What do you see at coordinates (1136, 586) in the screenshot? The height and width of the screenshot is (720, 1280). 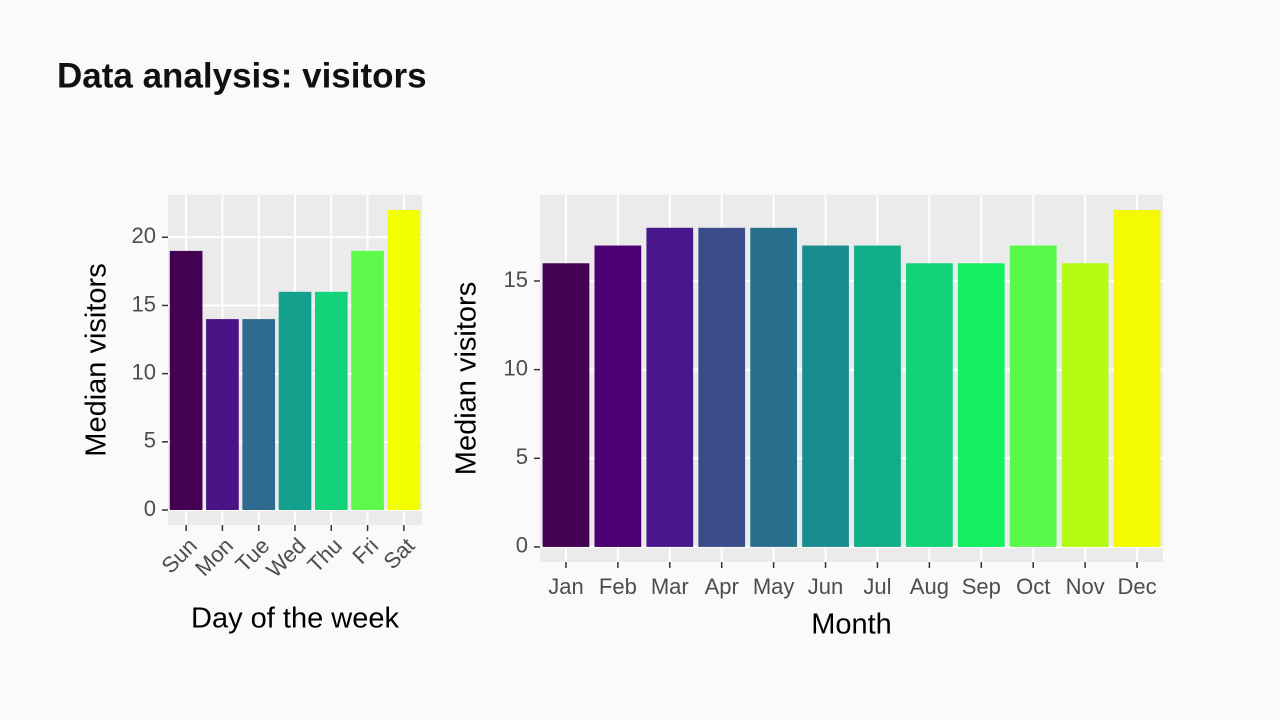 I see `x-tick-label: Dec` at bounding box center [1136, 586].